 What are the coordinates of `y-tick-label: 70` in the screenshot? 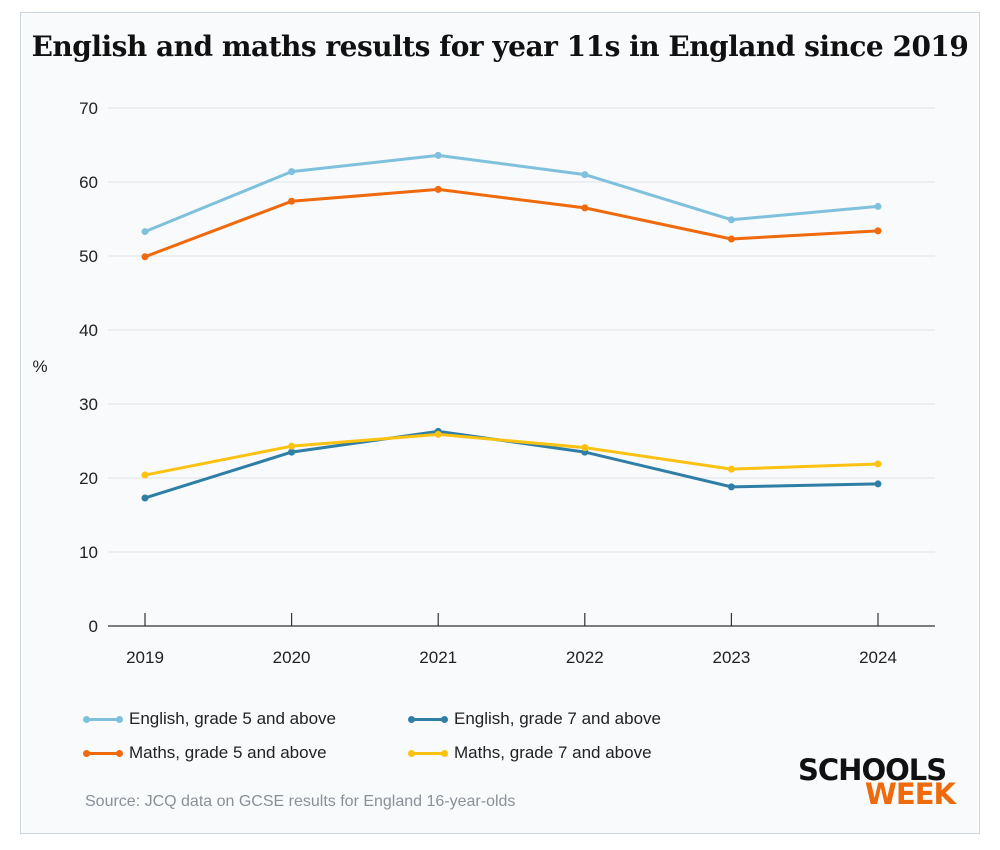 It's located at (88, 108).